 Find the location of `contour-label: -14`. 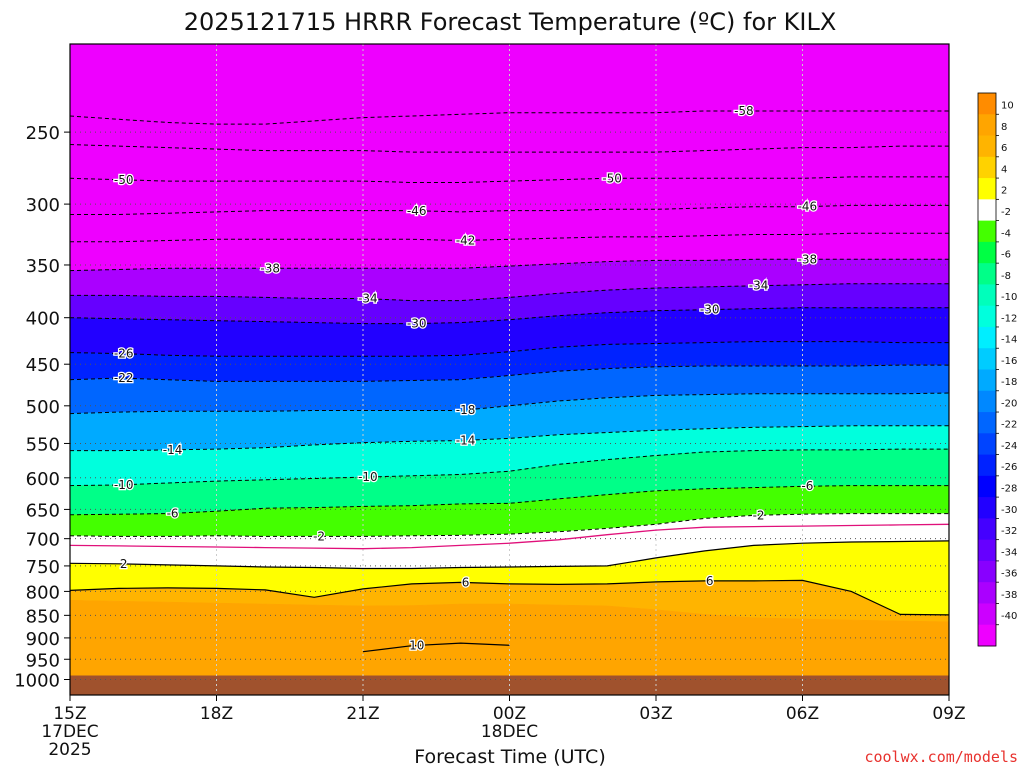

contour-label: -14 is located at coordinates (466, 440).